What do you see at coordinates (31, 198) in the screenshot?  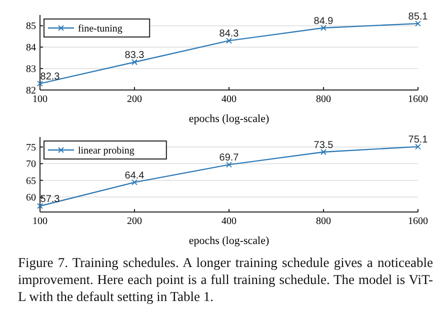 I see `y-tick-label: 60` at bounding box center [31, 198].